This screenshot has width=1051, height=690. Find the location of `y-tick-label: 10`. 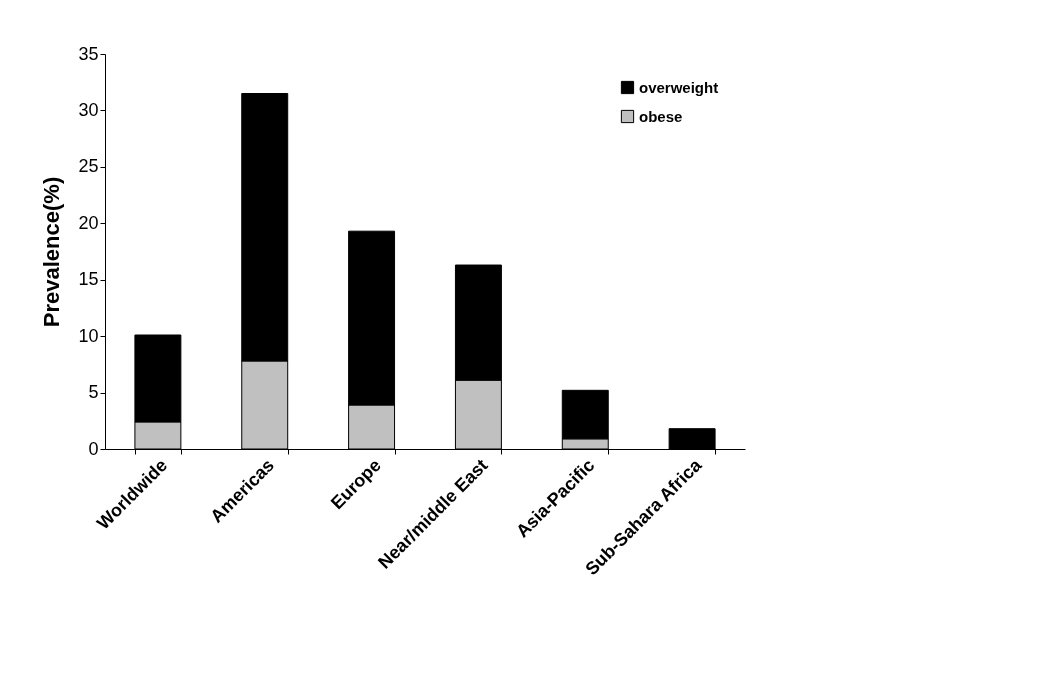

y-tick-label: 10 is located at coordinates (88, 335).